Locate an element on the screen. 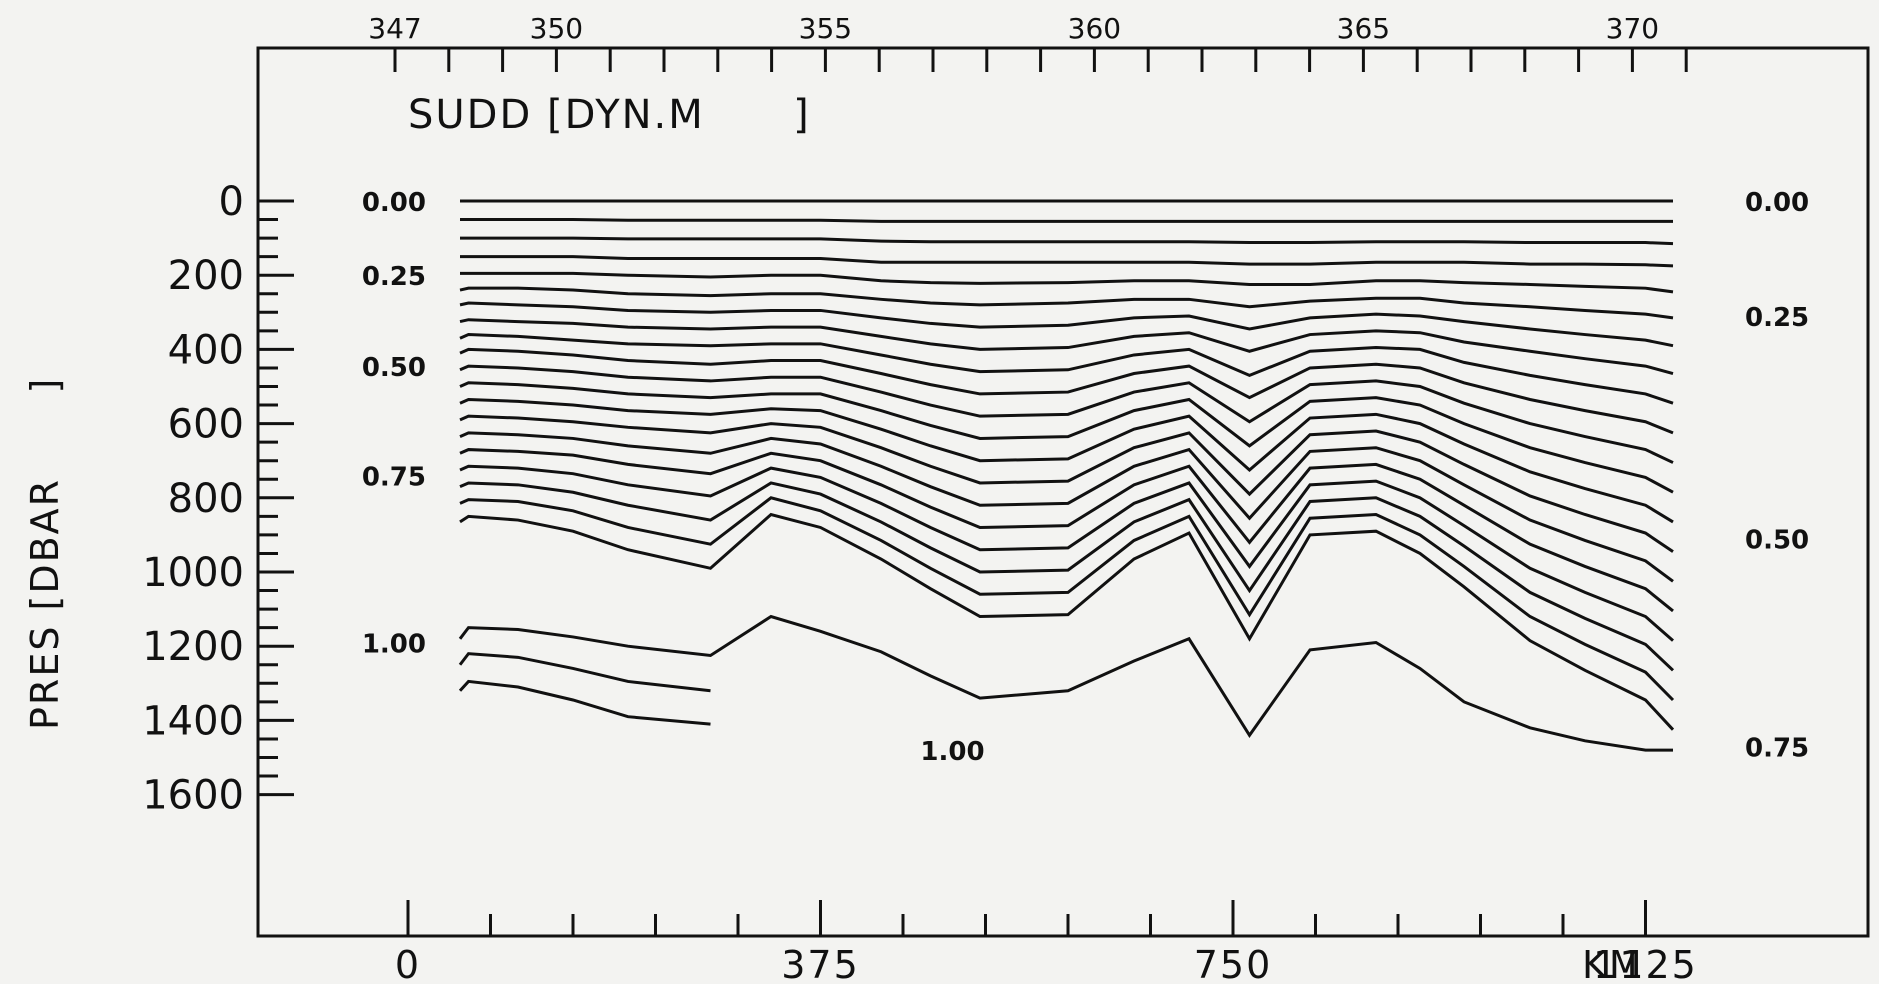 The image size is (1879, 984). contour-line-1.00 is located at coordinates (1065, 683).